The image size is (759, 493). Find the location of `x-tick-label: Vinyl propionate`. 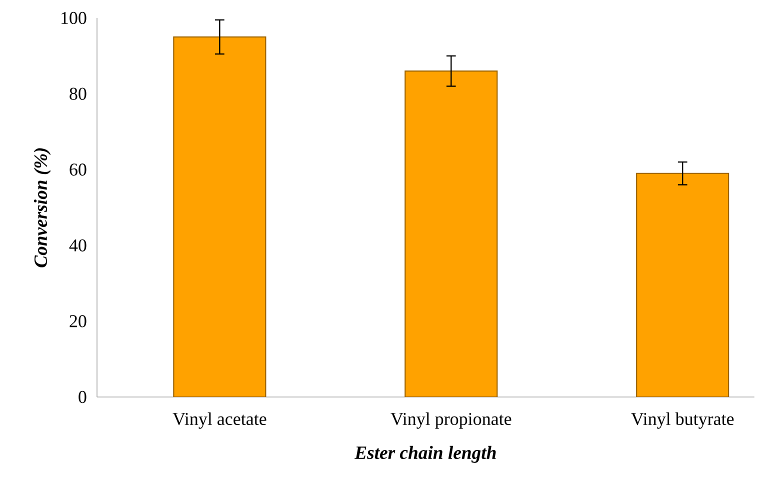

x-tick-label: Vinyl propionate is located at coordinates (451, 420).